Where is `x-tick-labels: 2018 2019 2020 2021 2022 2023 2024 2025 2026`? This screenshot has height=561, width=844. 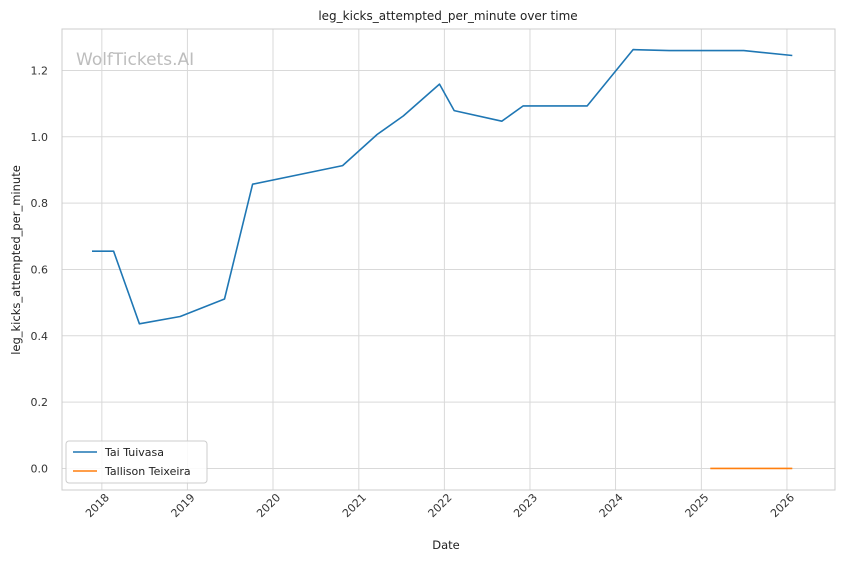
x-tick-labels: 2018 2019 2020 2021 2022 2023 2024 2025 2026 is located at coordinates (440, 505).